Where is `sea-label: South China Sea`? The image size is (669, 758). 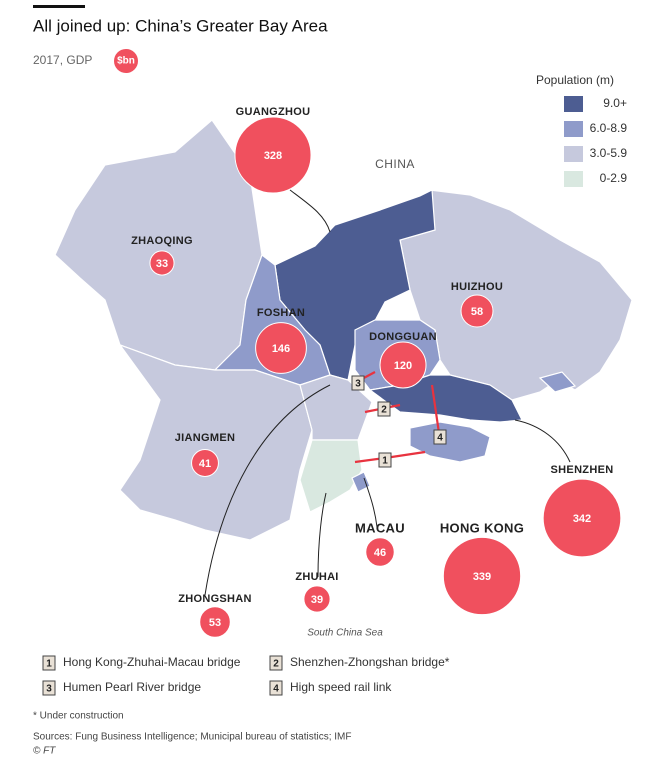 sea-label: South China Sea is located at coordinates (345, 633).